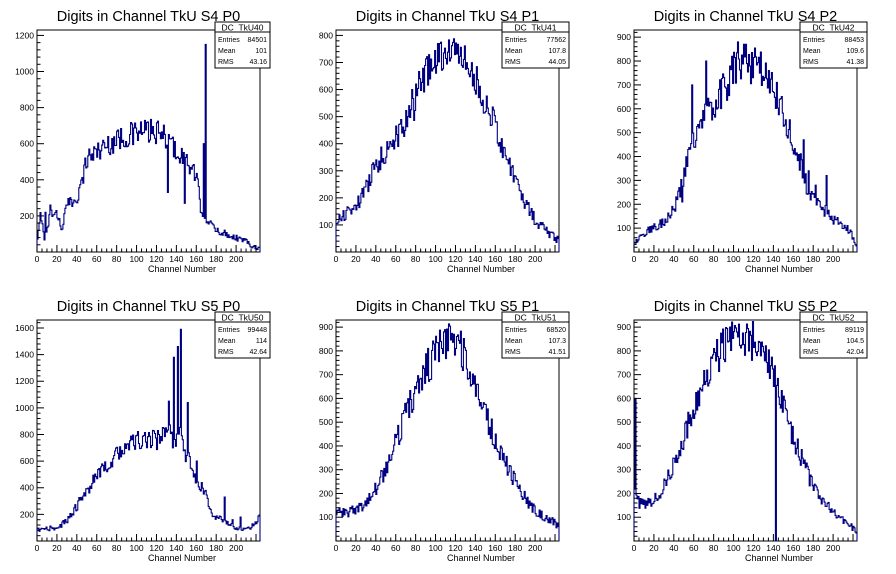 This screenshot has height=574, width=896. Describe the element at coordinates (326, 171) in the screenshot. I see `y-tick-label: 300` at that location.